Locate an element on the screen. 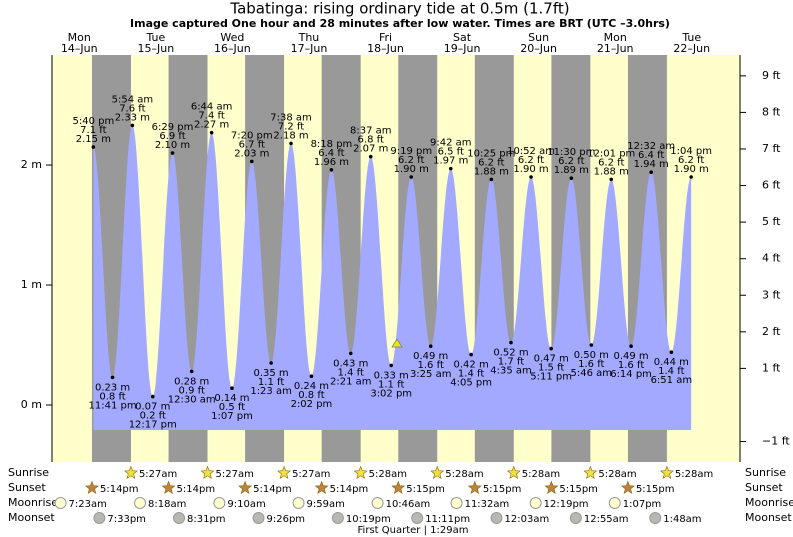  weekday-label: Thu is located at coordinates (309, 37).